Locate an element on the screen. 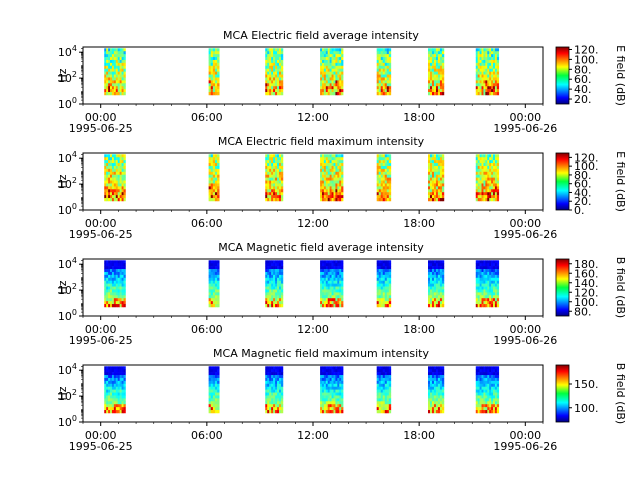  colorbar-tick-label: 150. is located at coordinates (586, 384).